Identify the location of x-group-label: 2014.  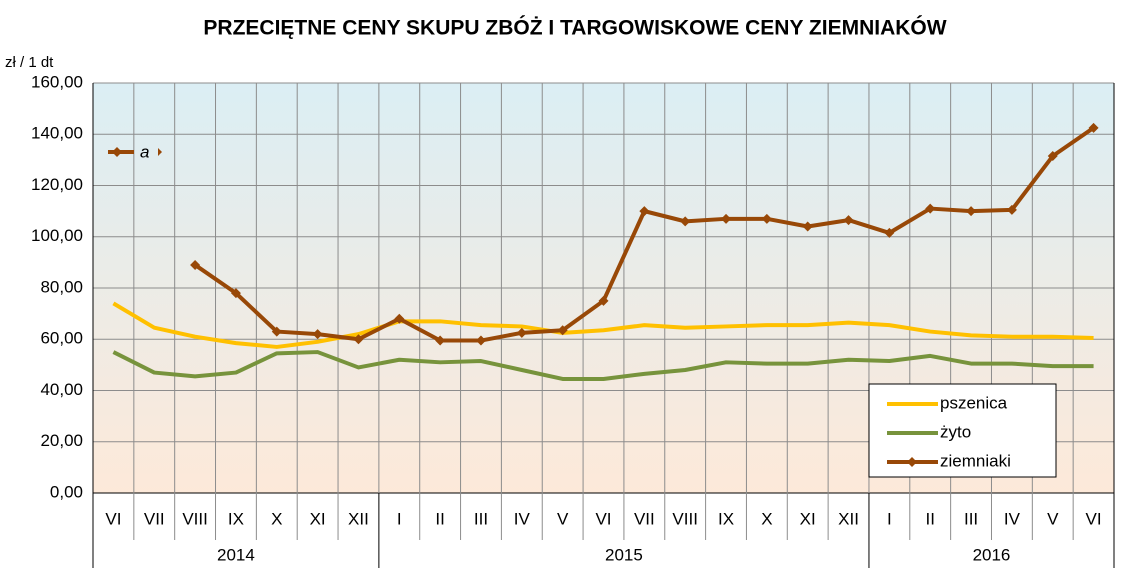
(236, 554).